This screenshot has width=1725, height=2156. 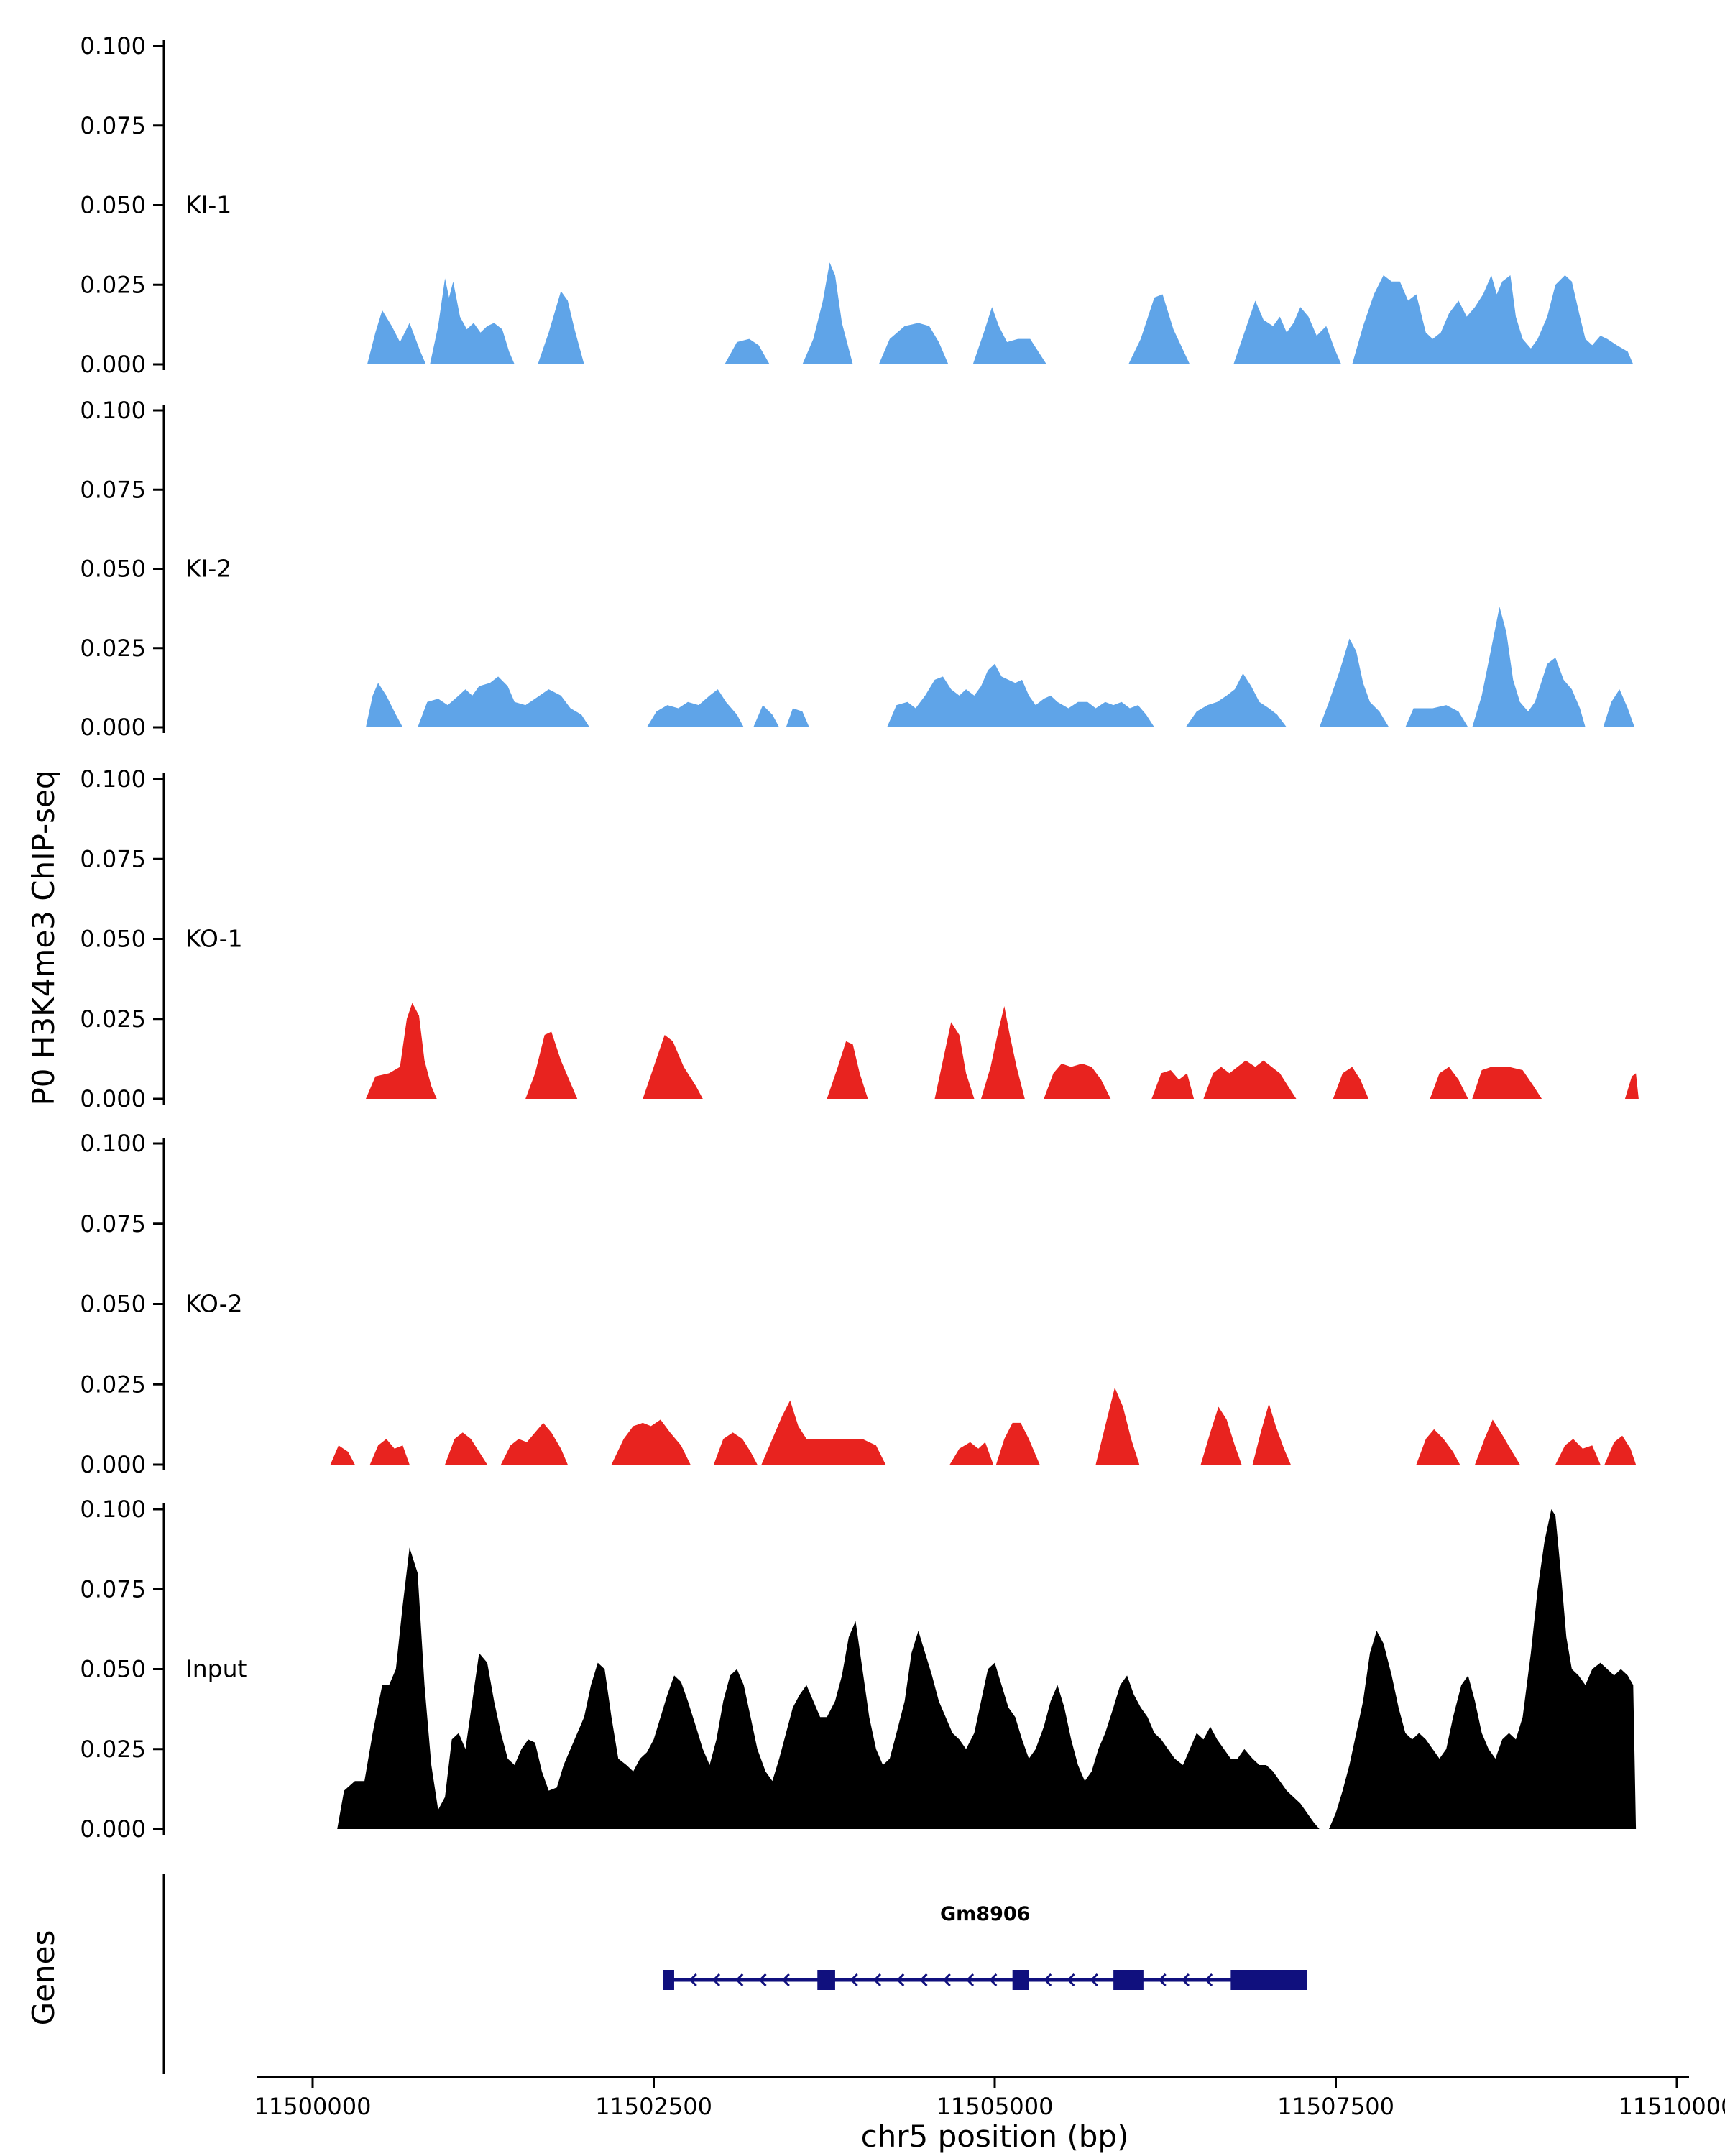 I want to click on track-KI-1: 0.100 0.075 0.050 0.025 0.000 KI-1, so click(x=857, y=205).